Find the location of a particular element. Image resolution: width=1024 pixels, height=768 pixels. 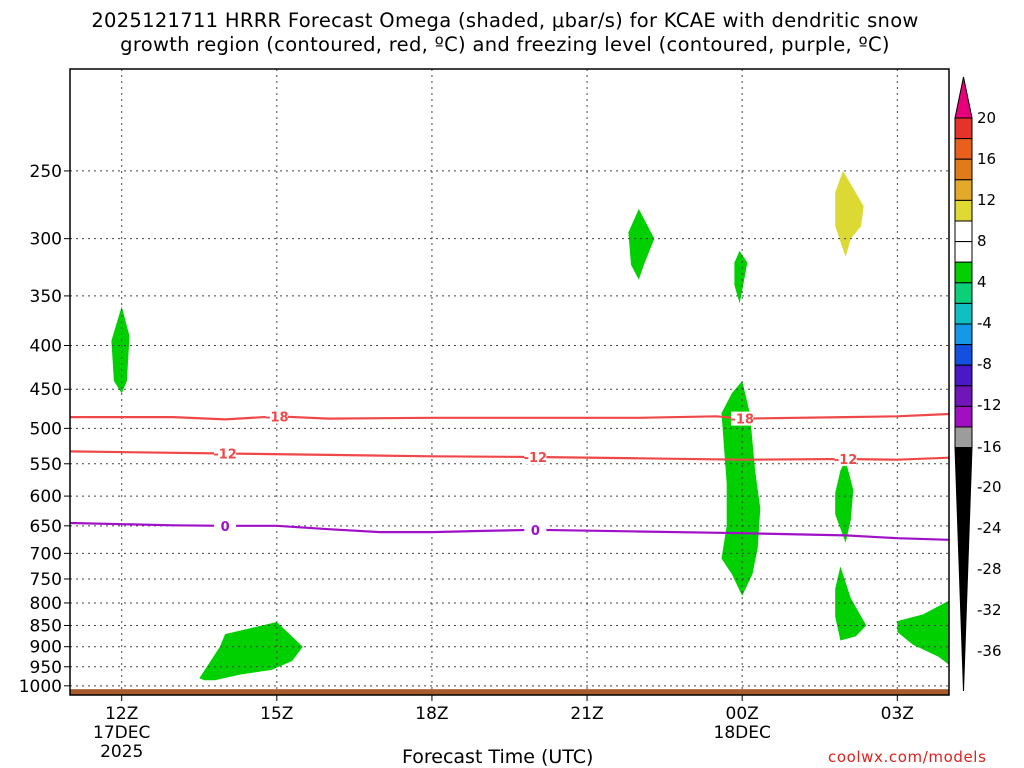

y-tick-850: 850 is located at coordinates (46, 626).